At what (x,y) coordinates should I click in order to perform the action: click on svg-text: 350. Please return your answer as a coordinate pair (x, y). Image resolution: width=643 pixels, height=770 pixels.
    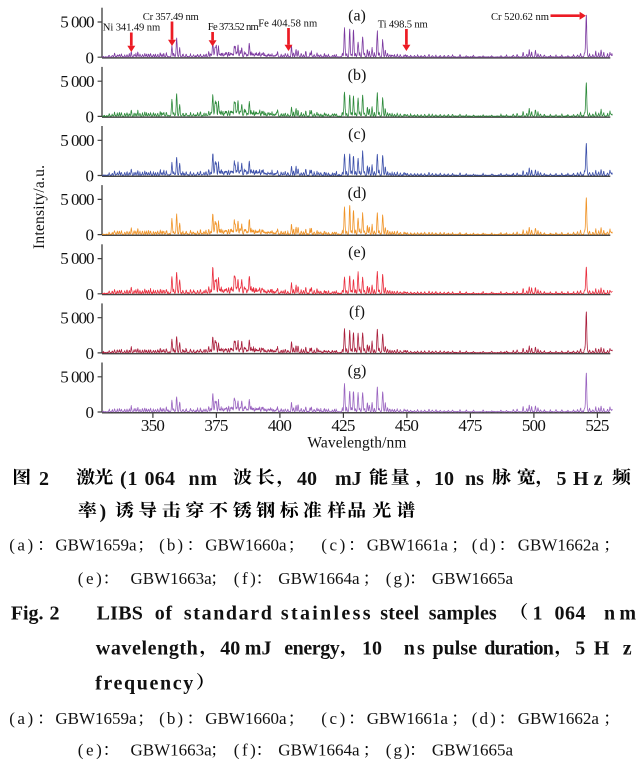
    Looking at the image, I should click on (153, 425).